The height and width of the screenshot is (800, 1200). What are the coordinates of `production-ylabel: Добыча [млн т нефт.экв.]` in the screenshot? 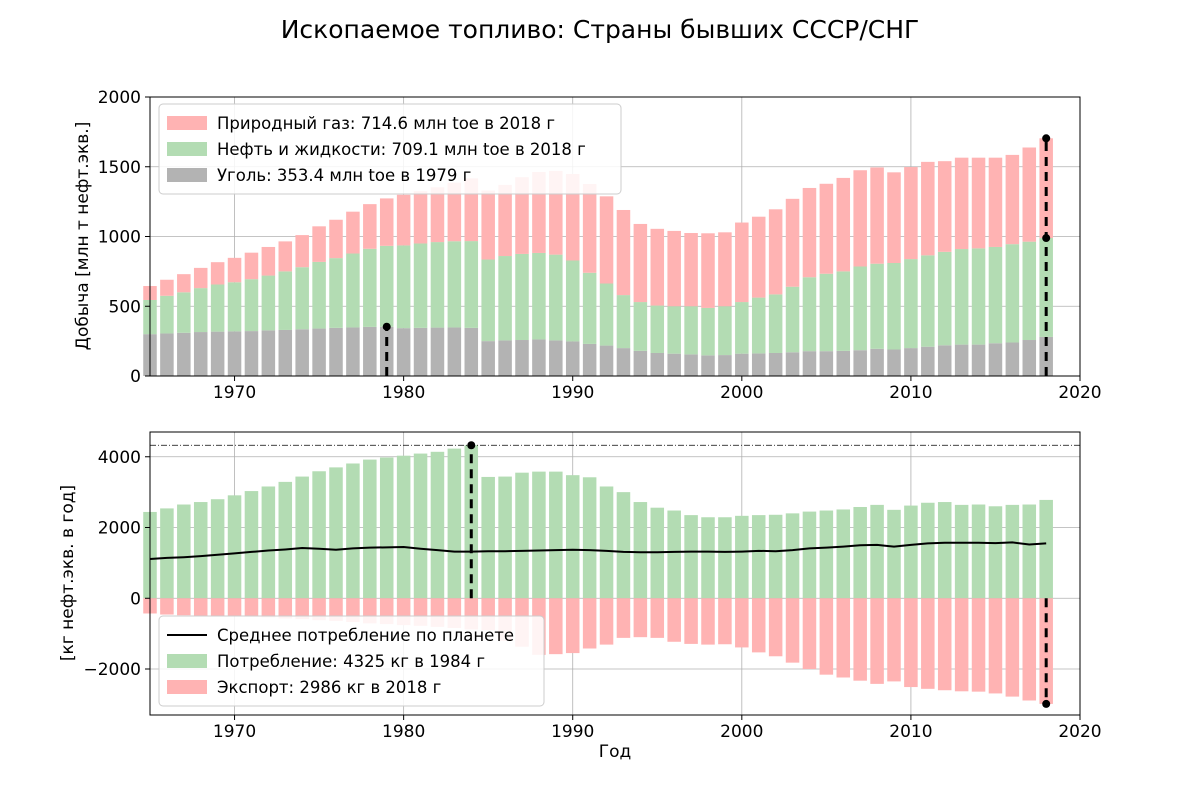 It's located at (83, 236).